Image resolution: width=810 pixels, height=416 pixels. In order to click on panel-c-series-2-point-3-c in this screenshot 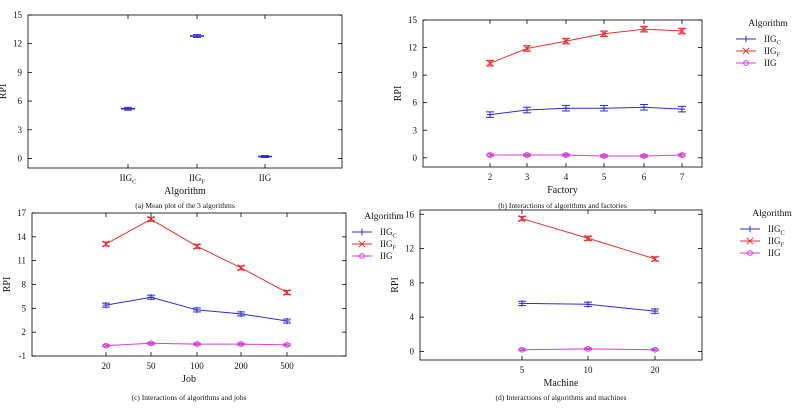, I will do `click(241, 344)`.